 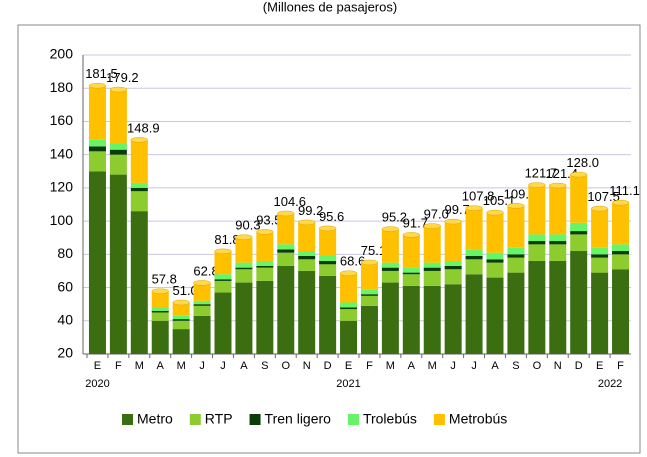 What do you see at coordinates (415, 222) in the screenshot?
I see `total-label: 91.7` at bounding box center [415, 222].